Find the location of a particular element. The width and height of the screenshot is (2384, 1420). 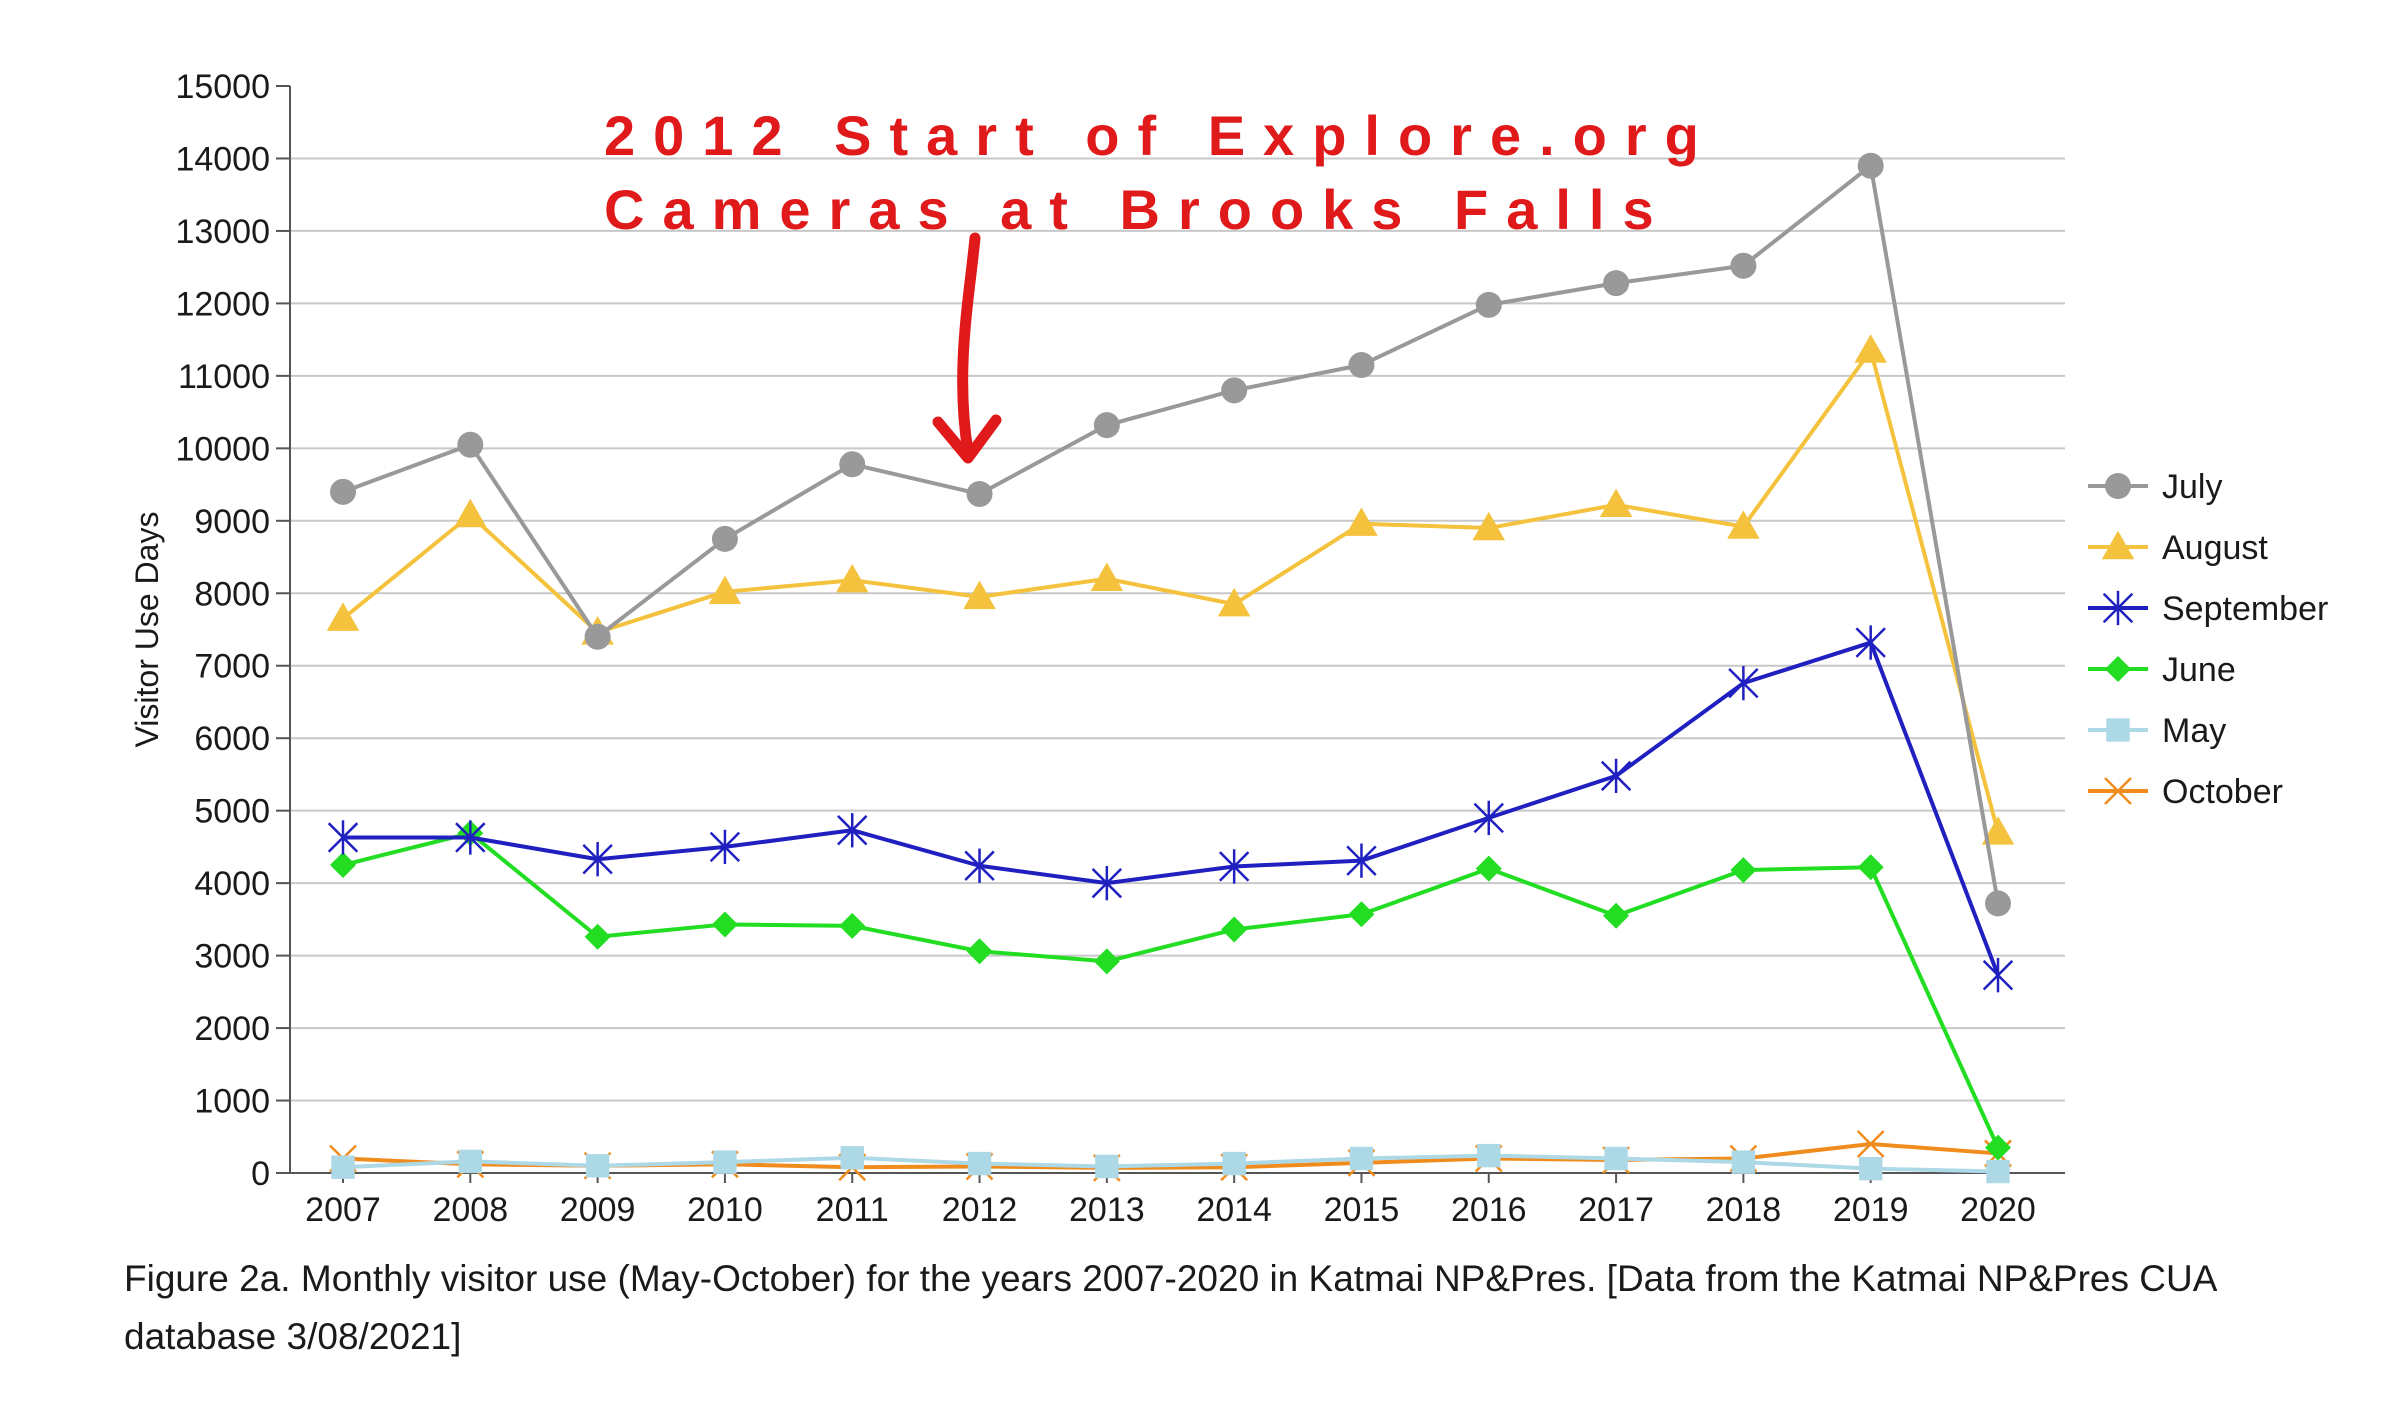

y-tick-label: 6000 is located at coordinates (232, 739).